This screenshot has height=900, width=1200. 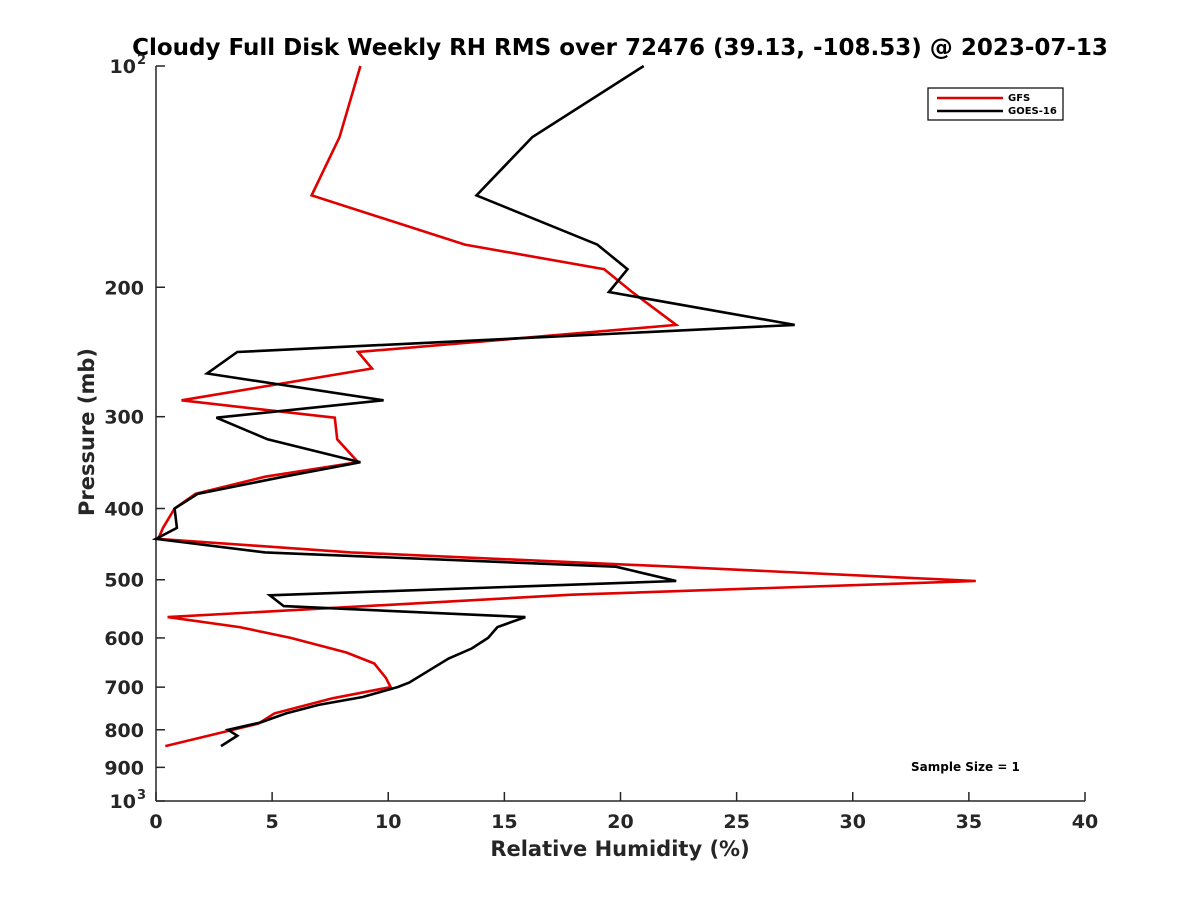 What do you see at coordinates (124, 768) in the screenshot?
I see `y-tick-label: 900` at bounding box center [124, 768].